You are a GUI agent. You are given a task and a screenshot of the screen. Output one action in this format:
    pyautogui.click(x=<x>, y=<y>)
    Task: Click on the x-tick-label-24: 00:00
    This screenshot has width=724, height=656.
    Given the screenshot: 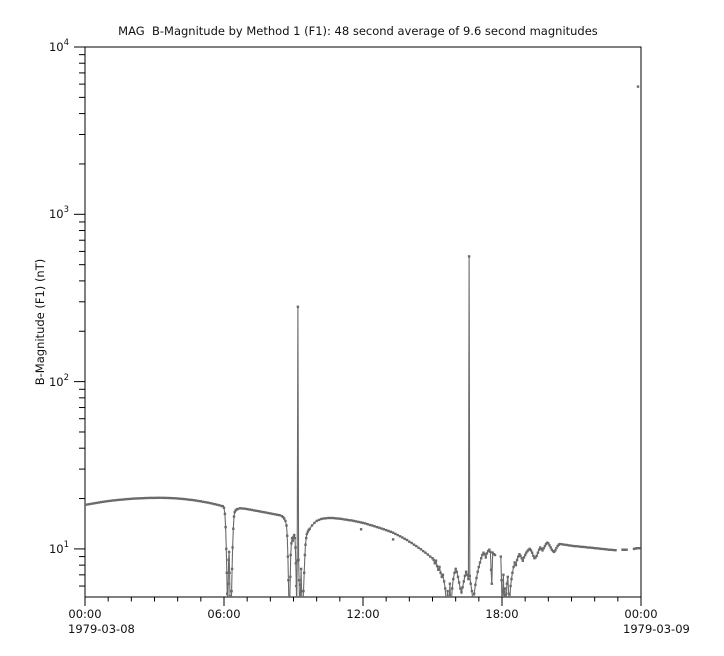 What is the action you would take?
    pyautogui.click(x=640, y=614)
    